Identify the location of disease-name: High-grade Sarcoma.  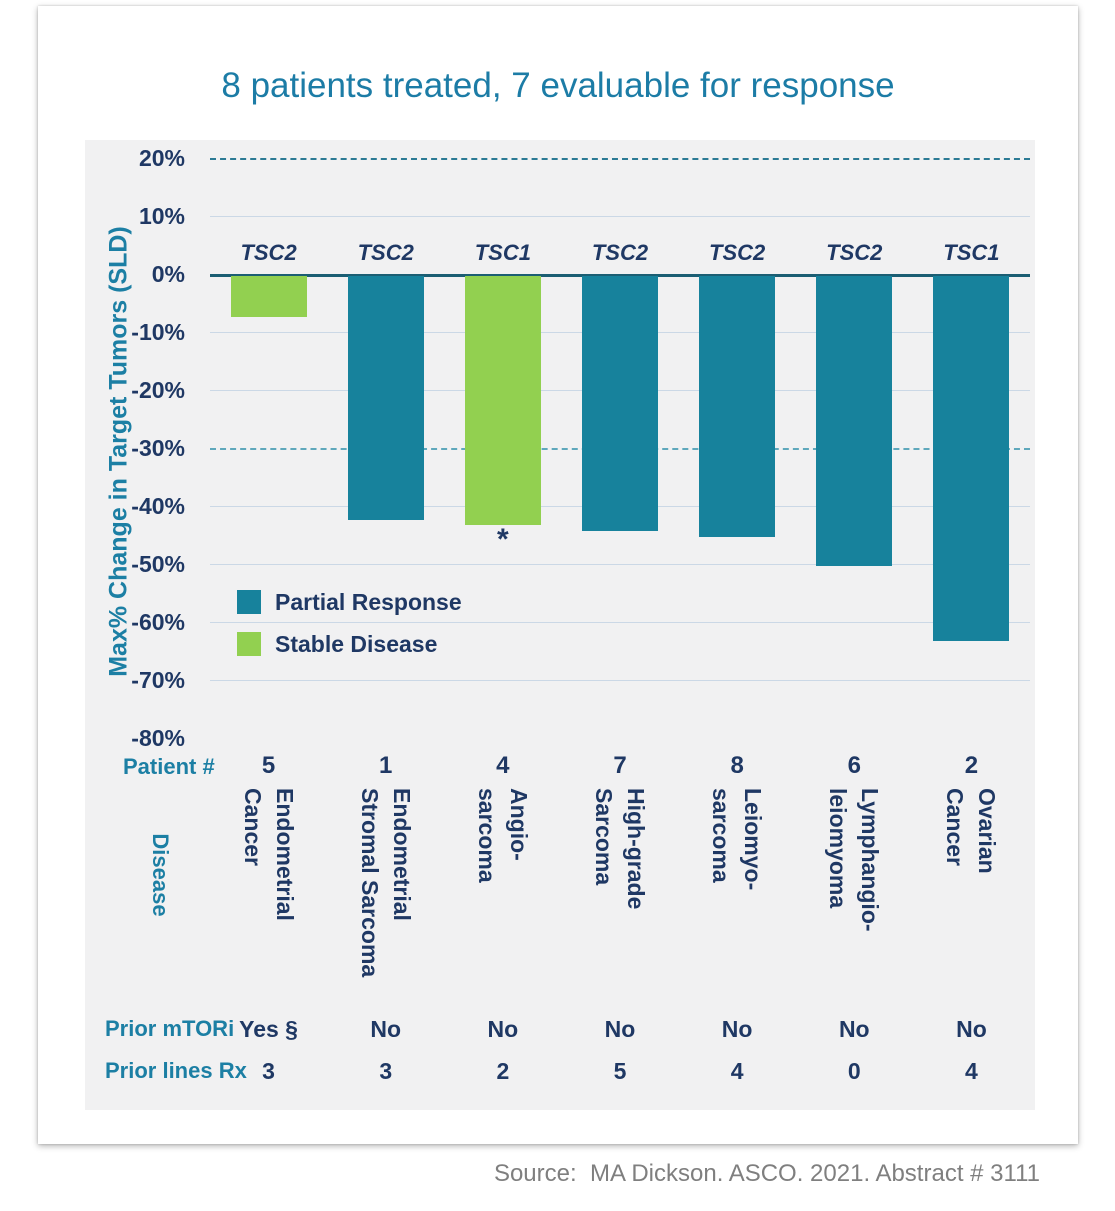
(619, 849).